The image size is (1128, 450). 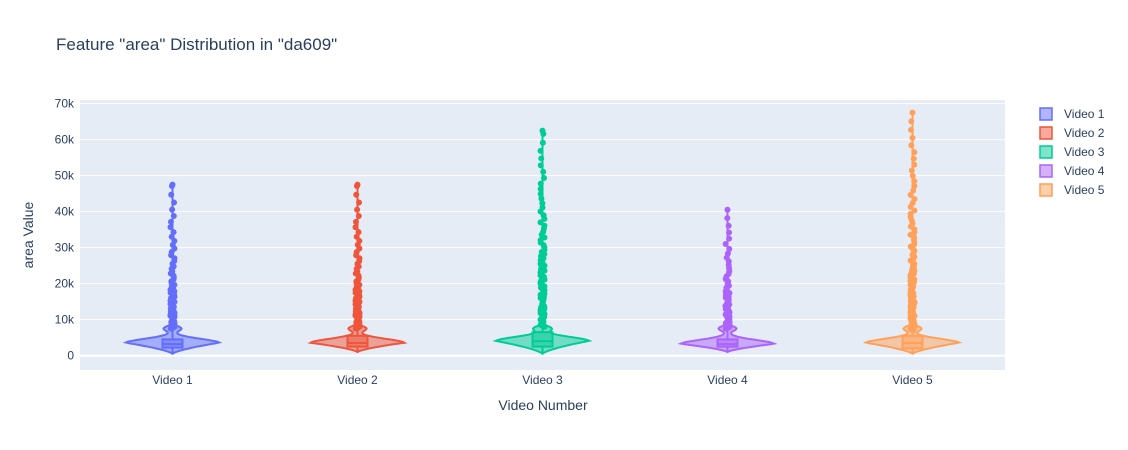 I want to click on y-tick-label: 20k, so click(x=65, y=284).